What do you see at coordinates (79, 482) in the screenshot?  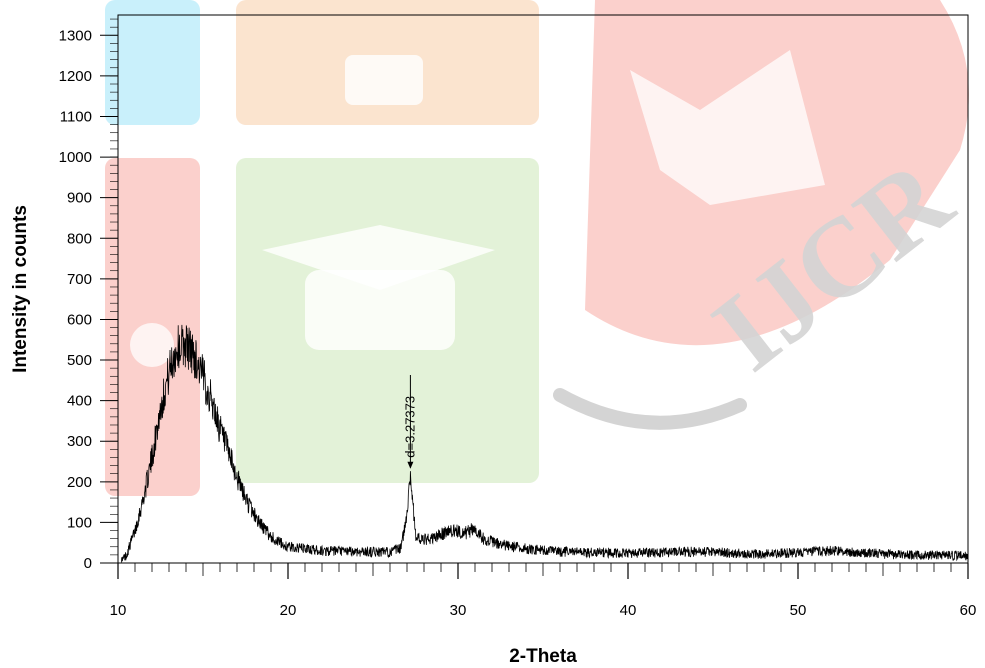 I see `y-tick-label: 200` at bounding box center [79, 482].